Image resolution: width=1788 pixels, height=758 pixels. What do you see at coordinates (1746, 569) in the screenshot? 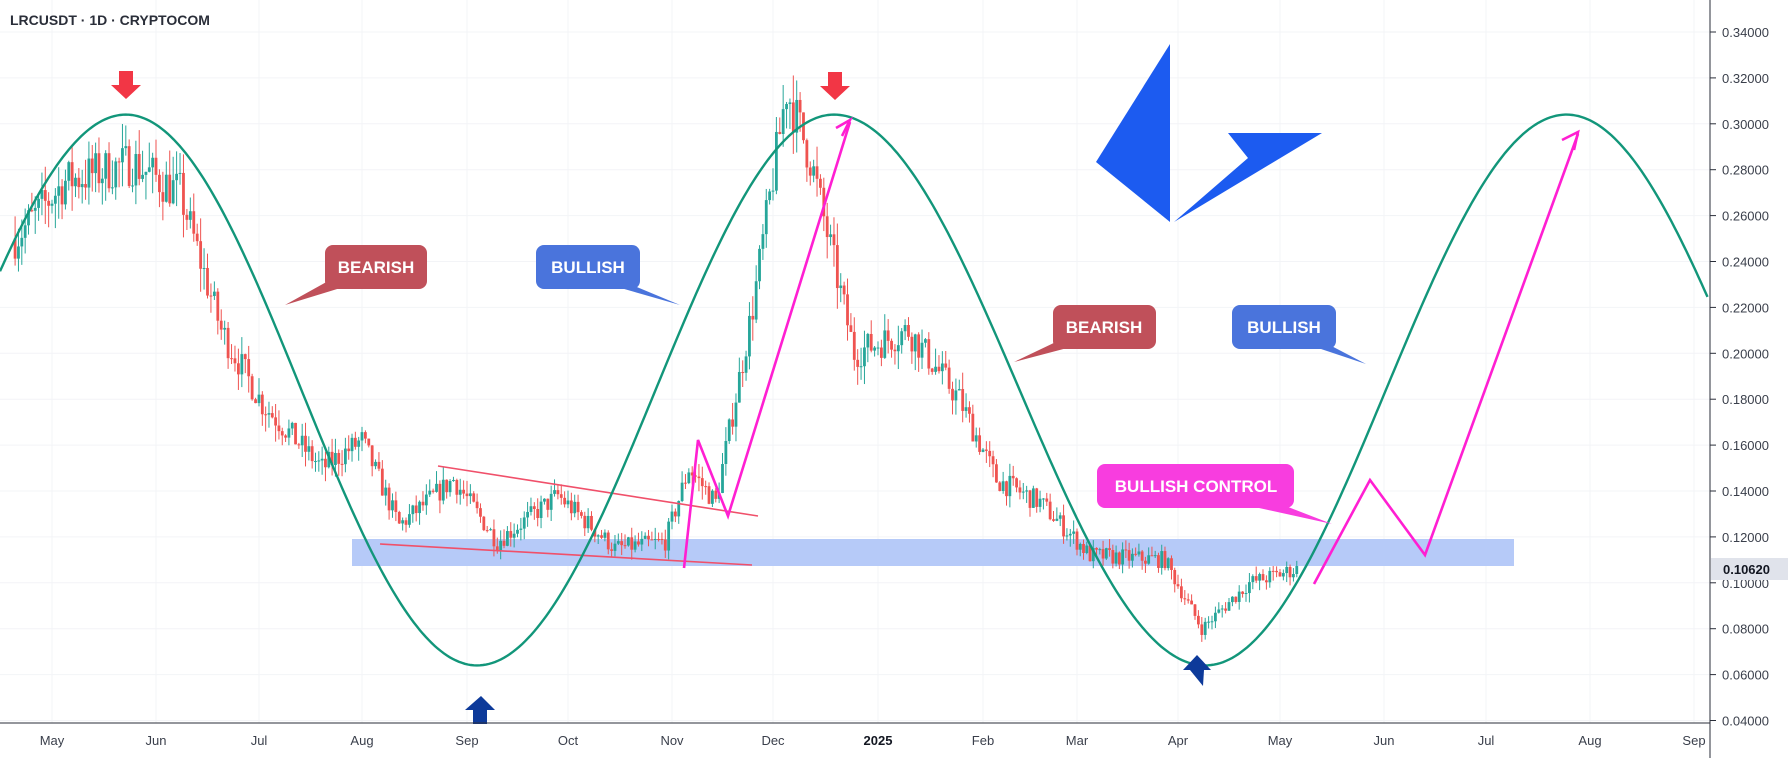
I see `last-price-value: 0.10620` at bounding box center [1746, 569].